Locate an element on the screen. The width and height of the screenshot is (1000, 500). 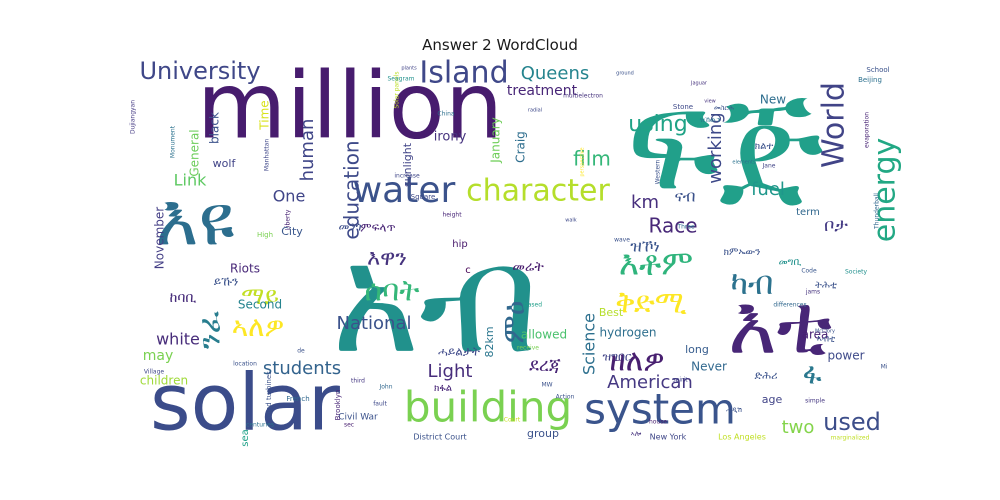
word-87: Dujiangyan is located at coordinates (133, 117).